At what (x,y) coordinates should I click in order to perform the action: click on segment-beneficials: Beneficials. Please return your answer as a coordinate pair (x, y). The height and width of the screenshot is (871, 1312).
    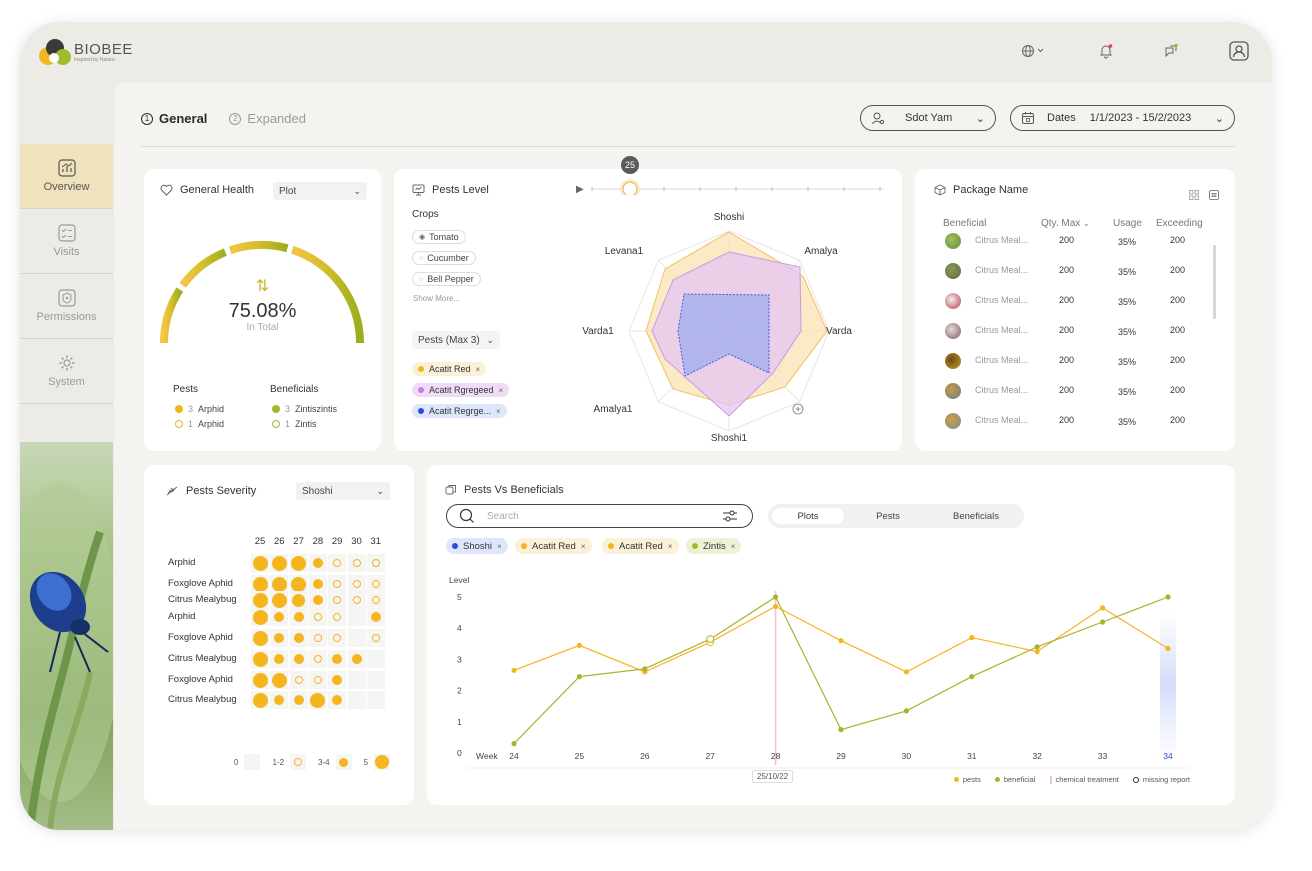
    Looking at the image, I should click on (976, 516).